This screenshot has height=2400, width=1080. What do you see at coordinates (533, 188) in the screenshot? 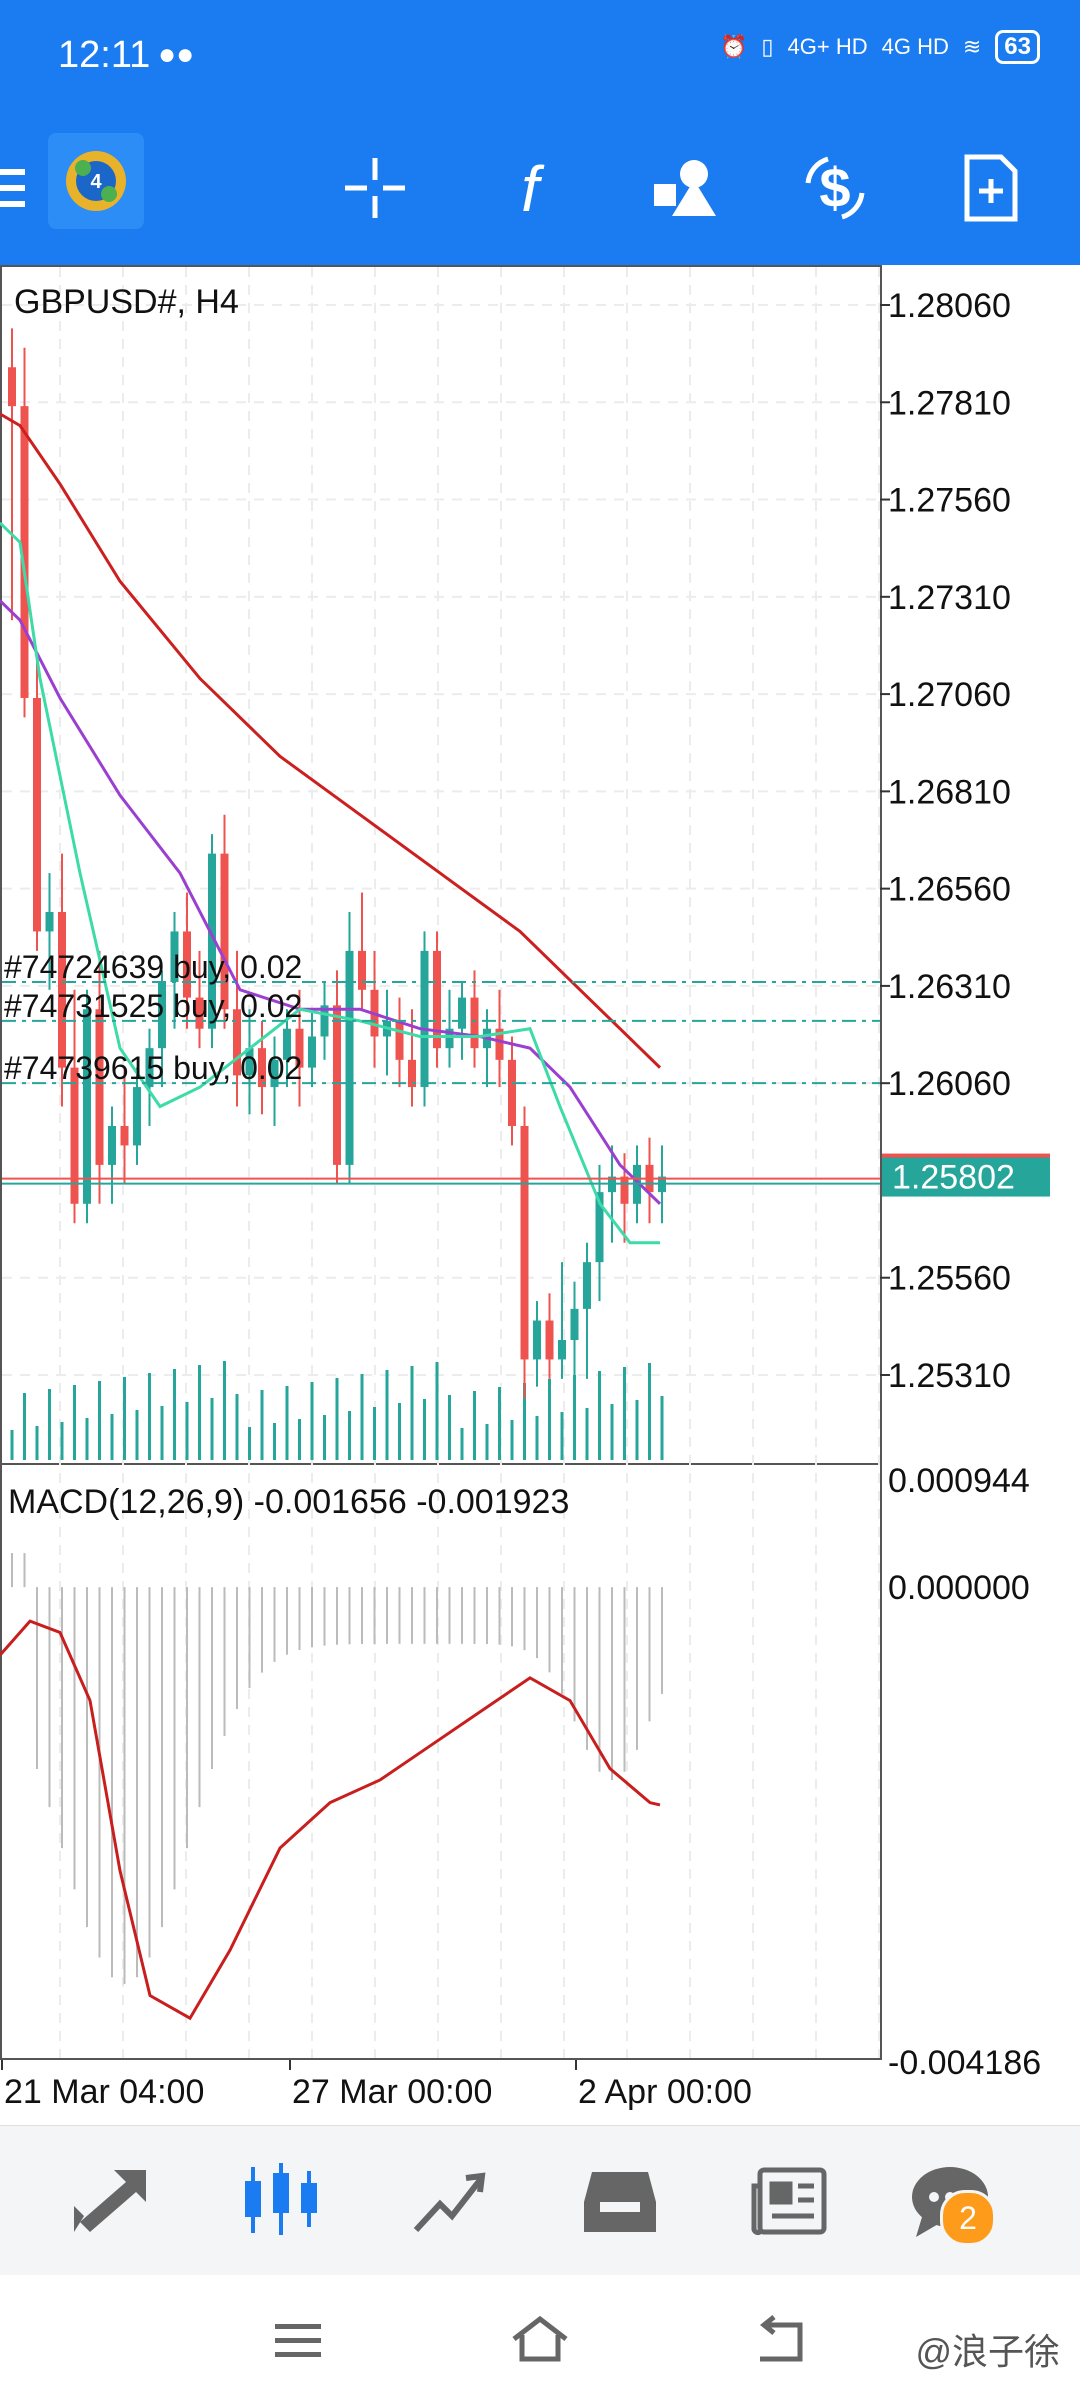
I see `svg-text: f` at bounding box center [533, 188].